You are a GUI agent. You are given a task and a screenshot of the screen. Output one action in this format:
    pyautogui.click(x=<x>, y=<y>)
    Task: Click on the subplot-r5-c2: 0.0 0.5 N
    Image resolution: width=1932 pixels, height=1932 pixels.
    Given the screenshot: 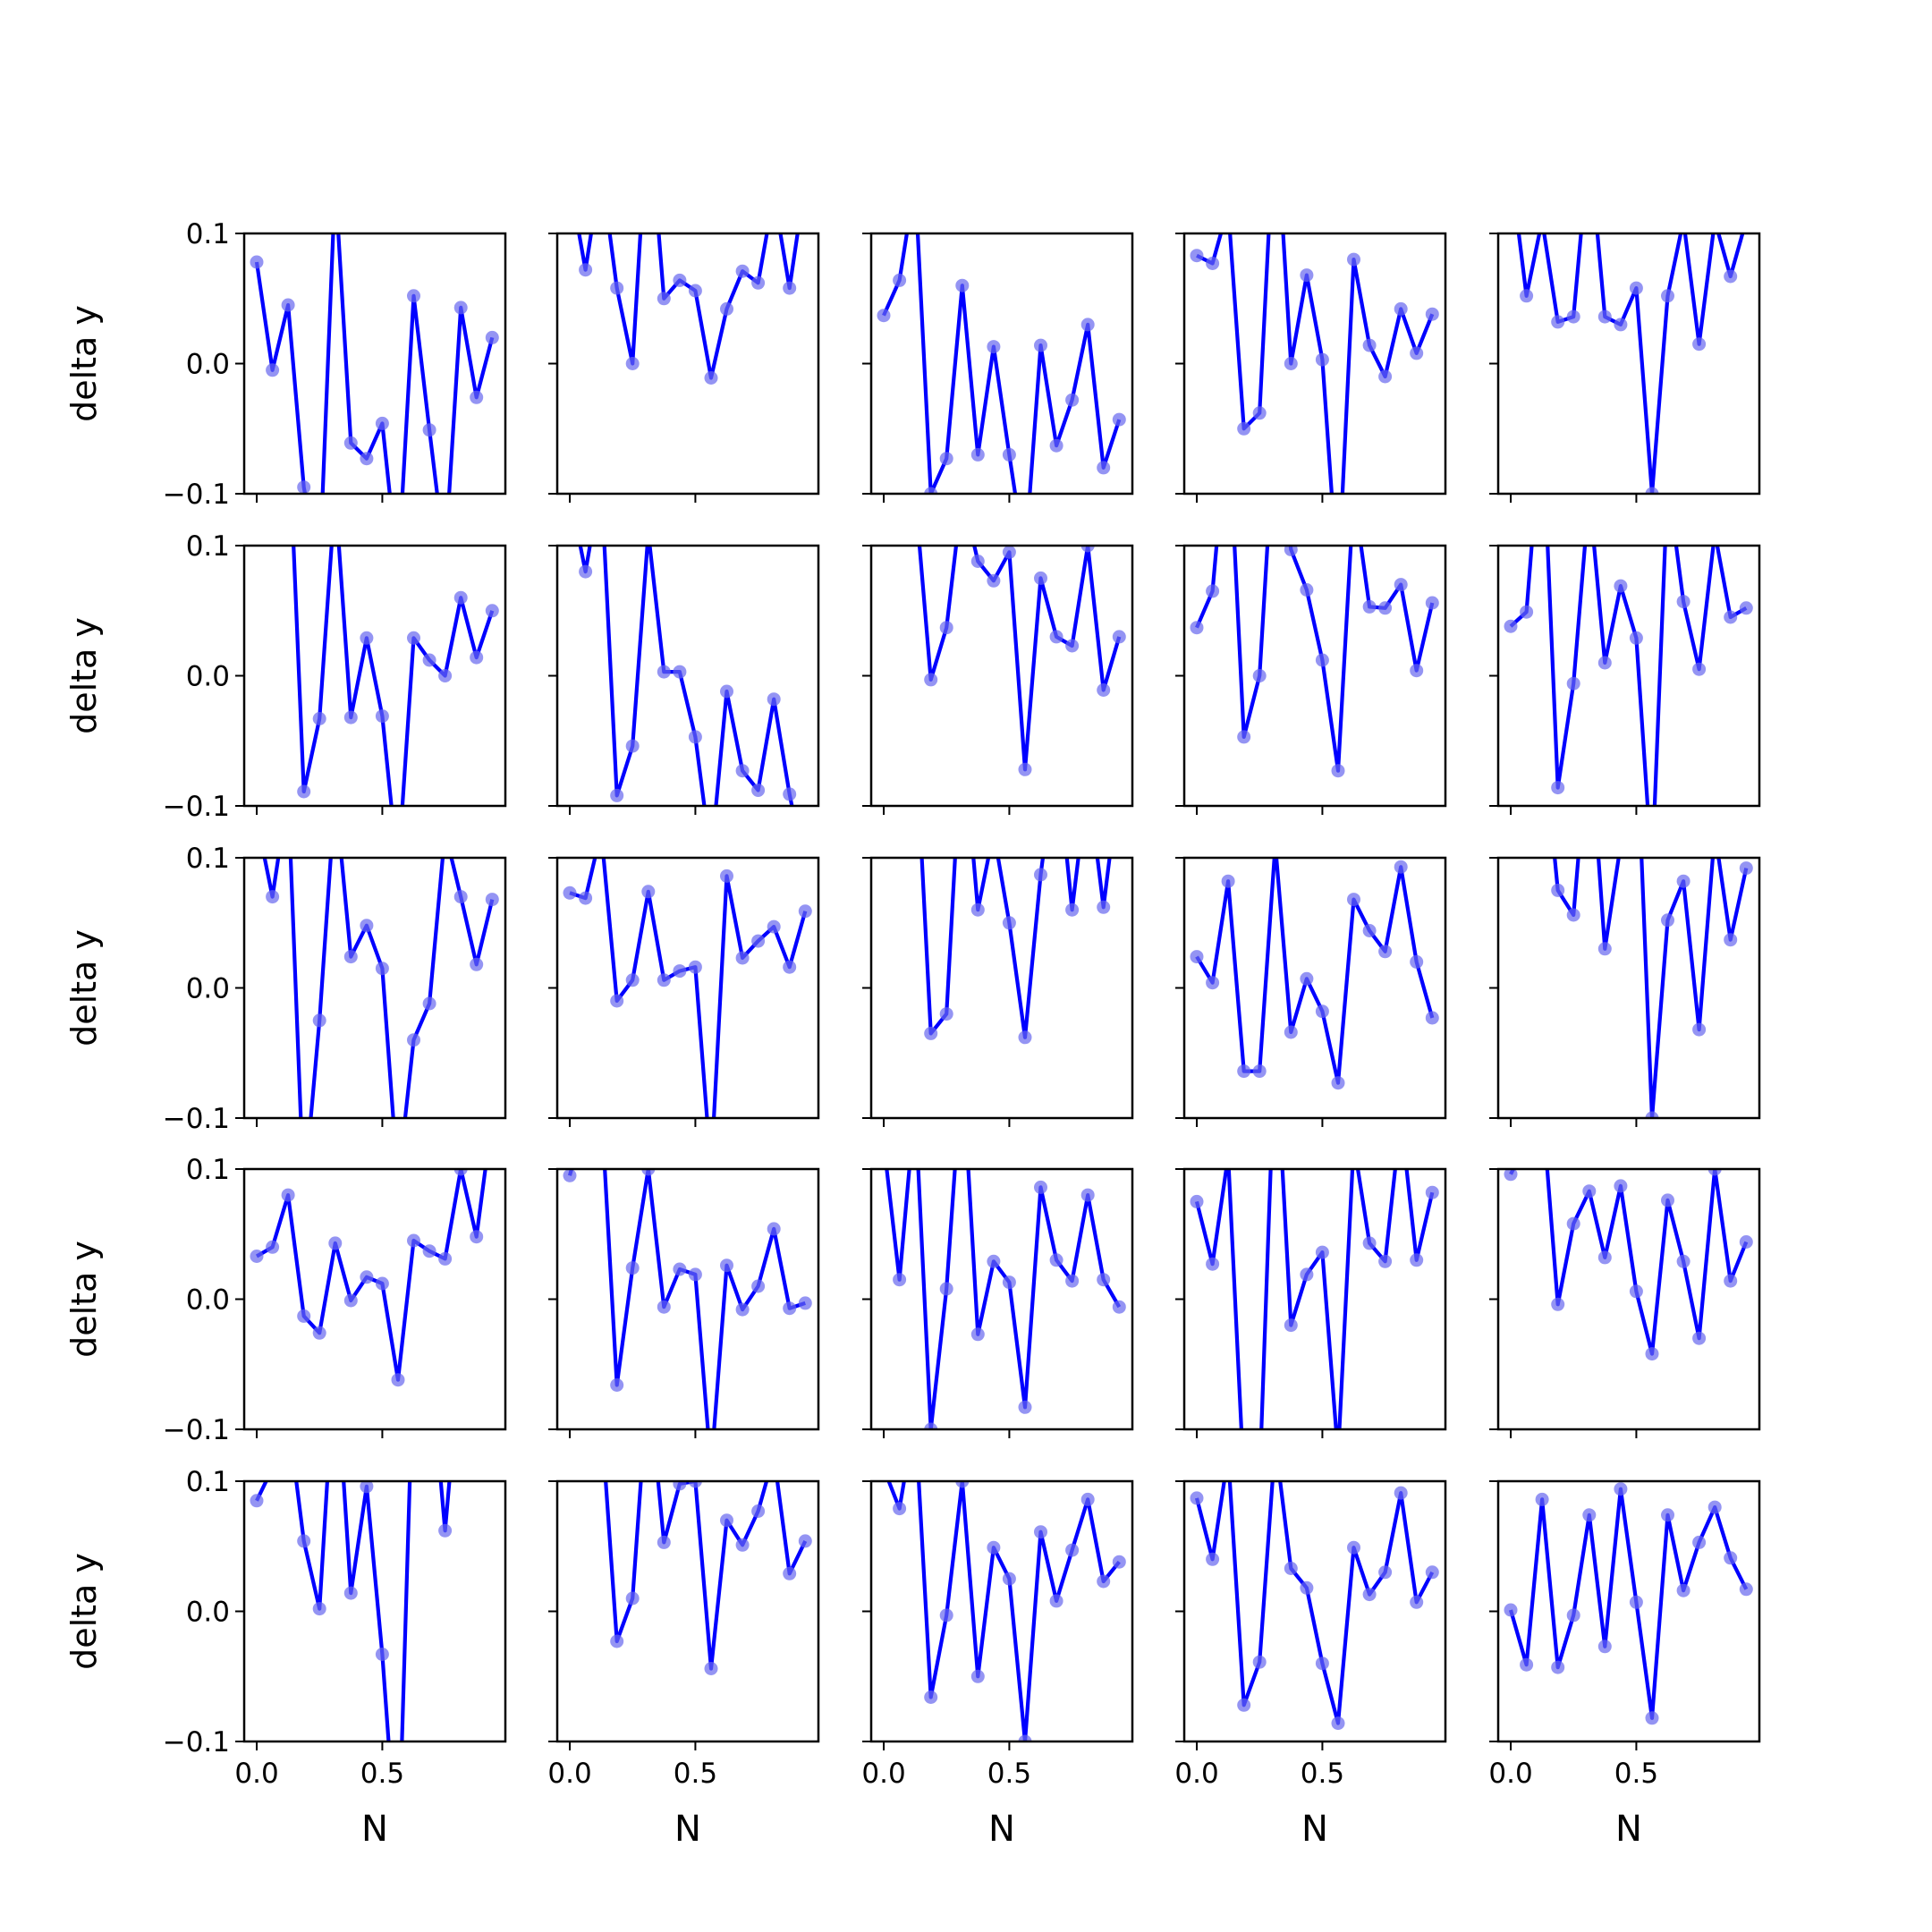 What is the action you would take?
    pyautogui.click(x=683, y=1664)
    